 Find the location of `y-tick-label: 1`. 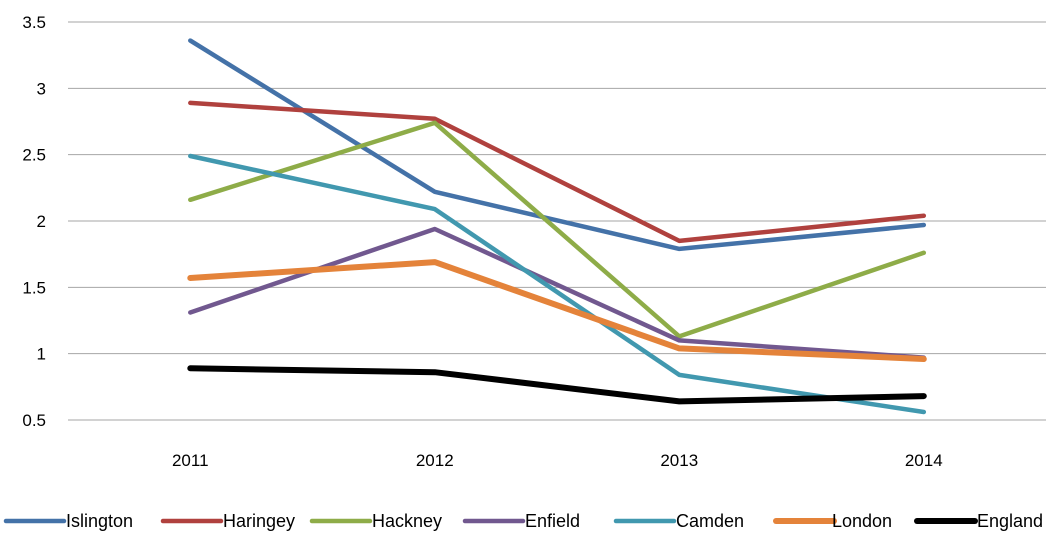

y-tick-label: 1 is located at coordinates (41, 354).